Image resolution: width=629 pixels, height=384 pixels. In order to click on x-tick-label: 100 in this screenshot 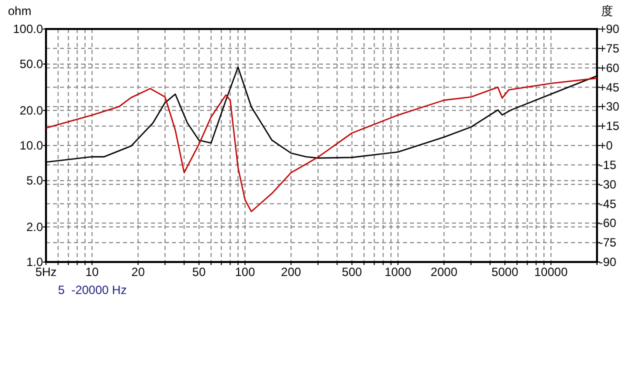, I will do `click(245, 272)`.